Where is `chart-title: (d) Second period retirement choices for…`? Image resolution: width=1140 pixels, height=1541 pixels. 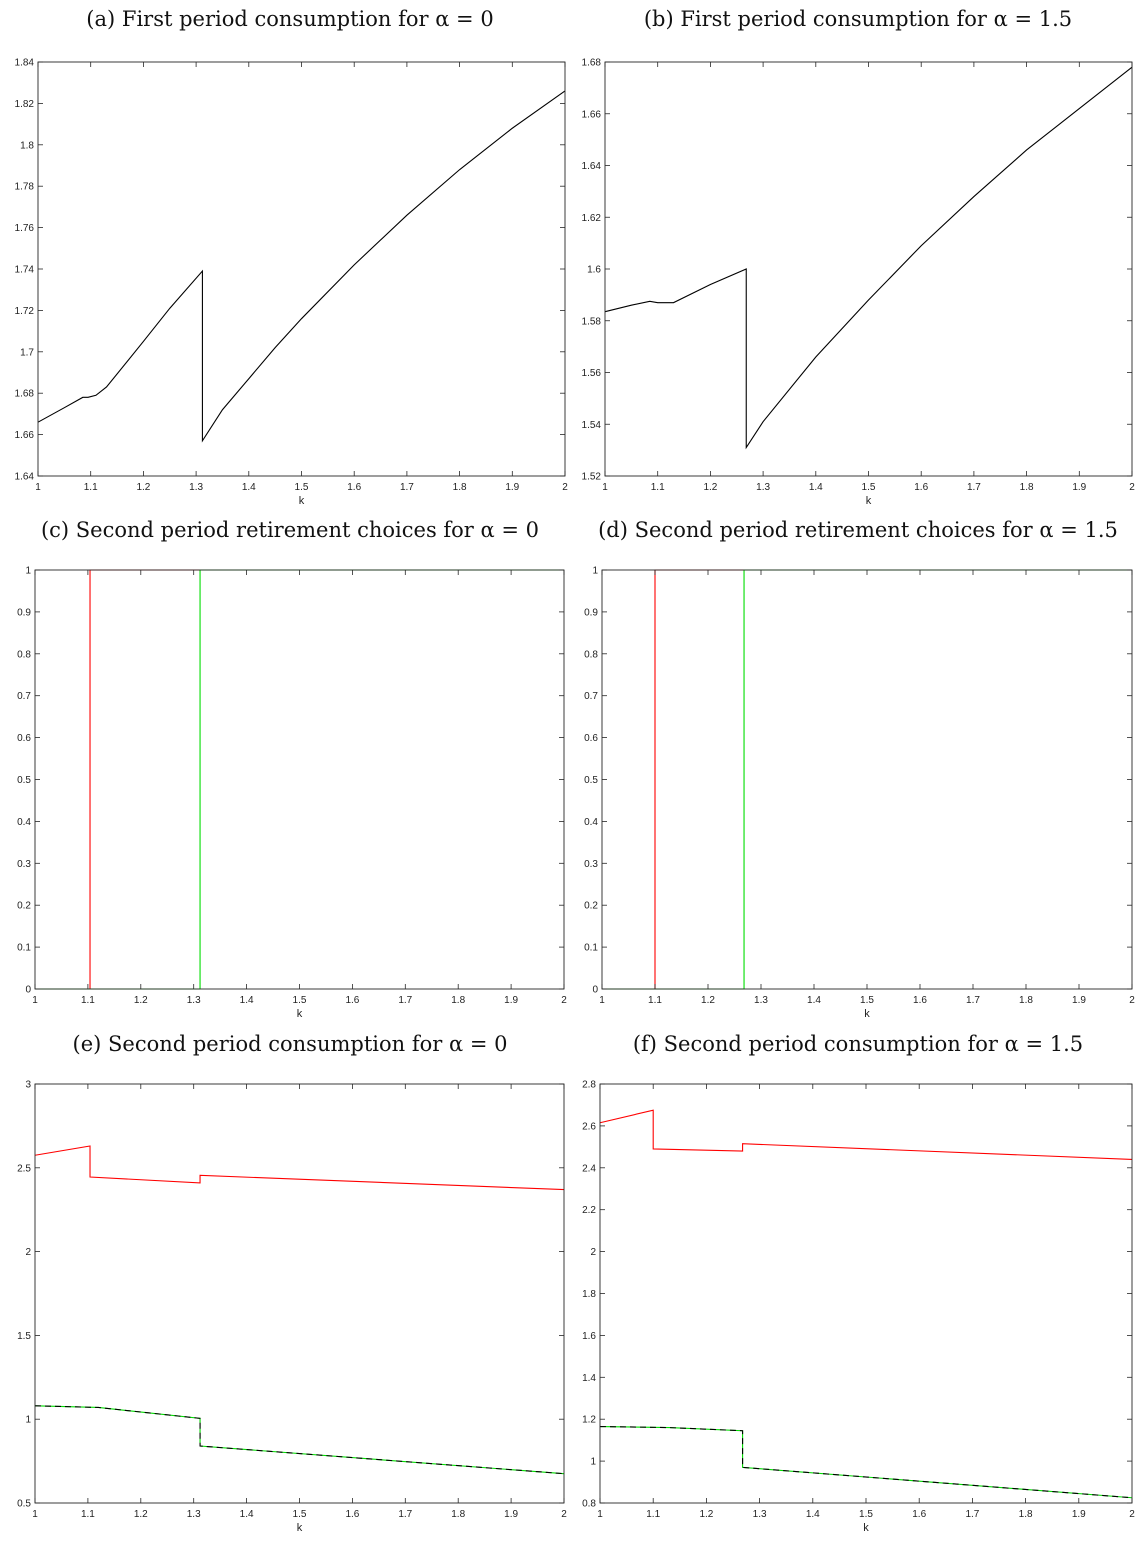 chart-title: (d) Second period retirement choices for… is located at coordinates (858, 530).